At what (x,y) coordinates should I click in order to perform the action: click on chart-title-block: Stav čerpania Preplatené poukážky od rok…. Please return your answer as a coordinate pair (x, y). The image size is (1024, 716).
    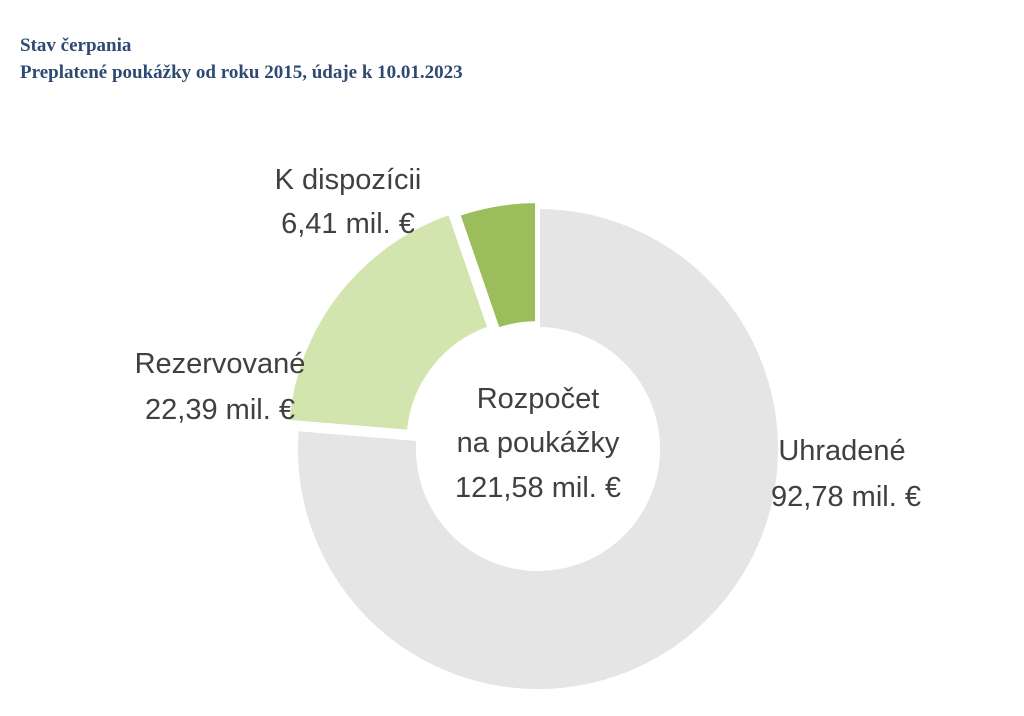
    Looking at the image, I should click on (241, 59).